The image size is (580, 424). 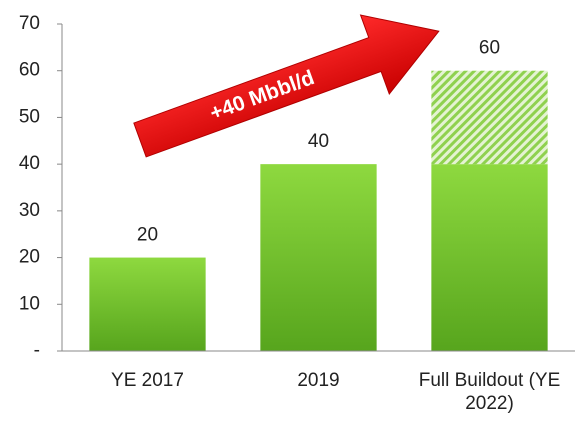 I want to click on y-tick-label: 20, so click(x=29, y=257).